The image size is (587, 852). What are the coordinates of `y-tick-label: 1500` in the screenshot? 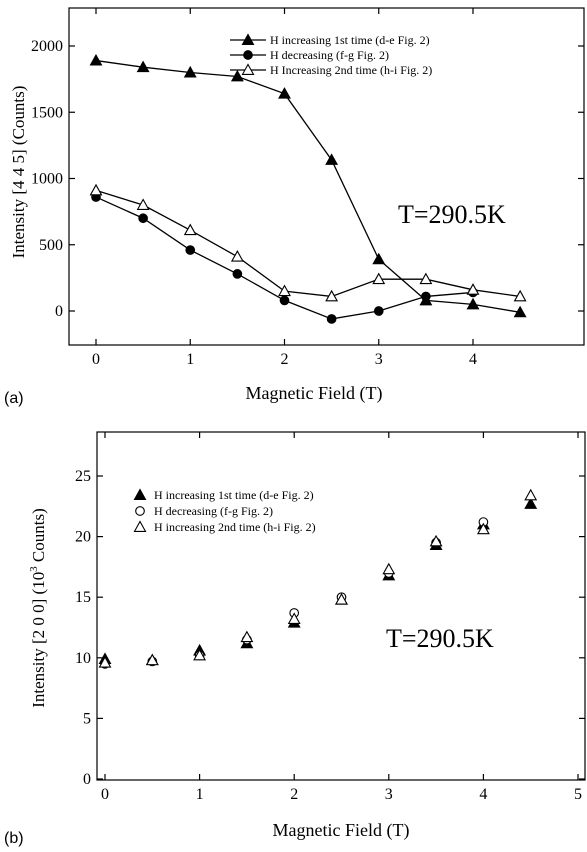 It's located at (47, 112).